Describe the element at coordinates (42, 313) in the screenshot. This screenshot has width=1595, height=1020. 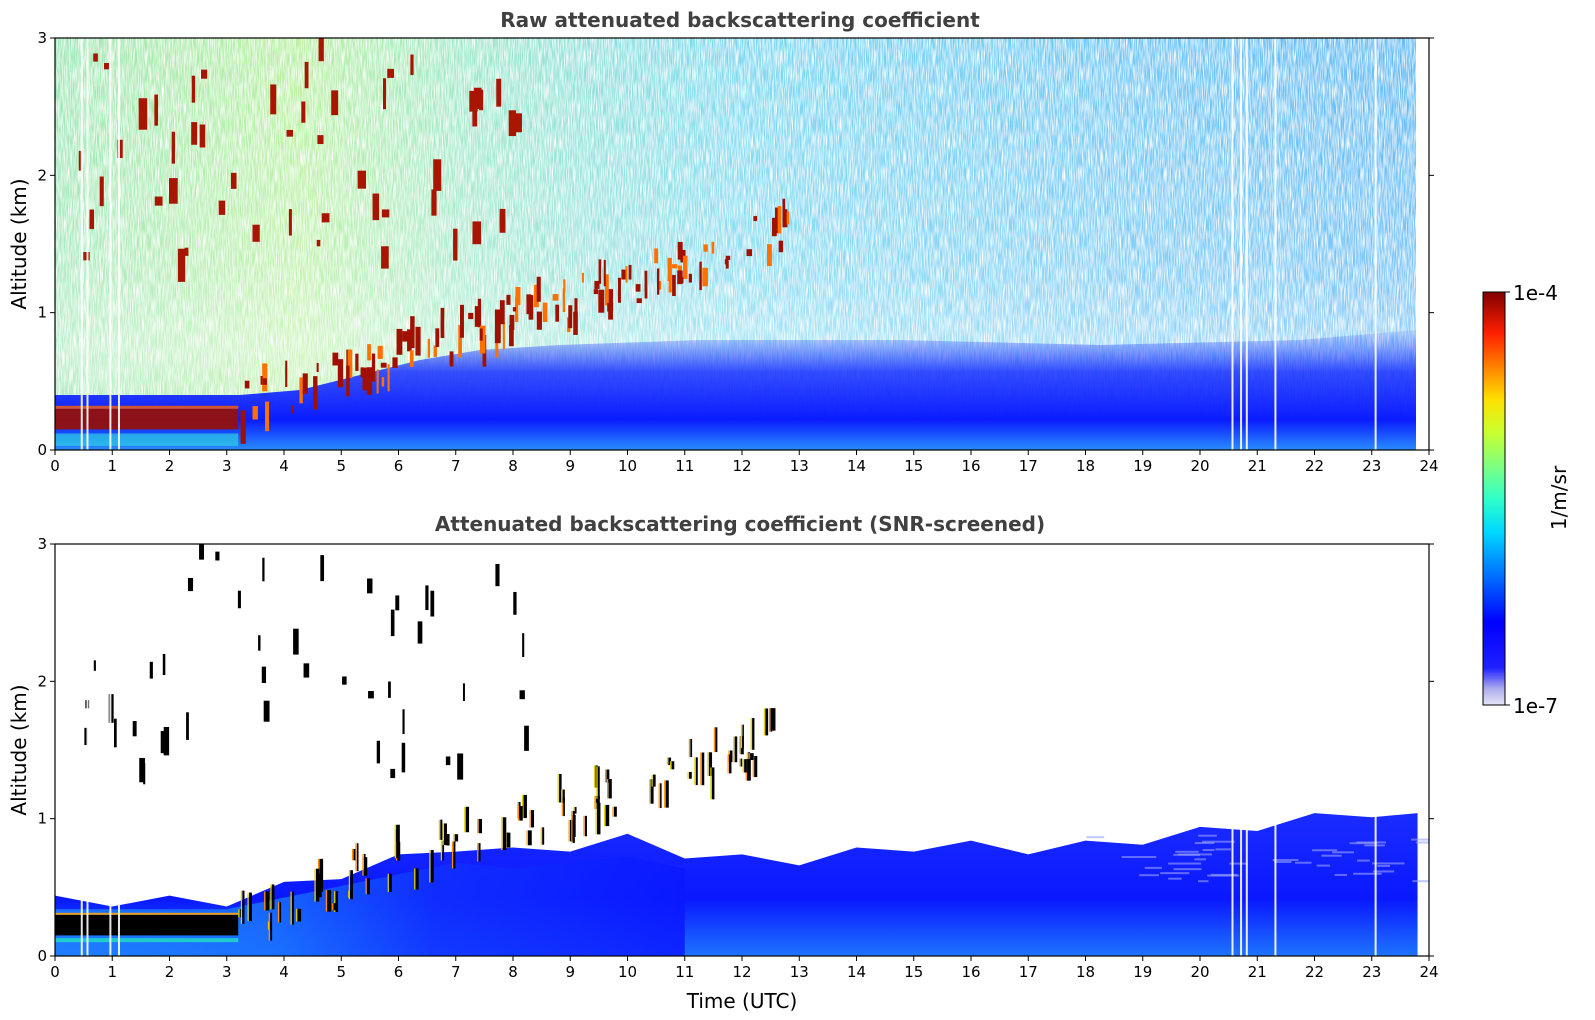
I see `y-tick-label: 1` at that location.